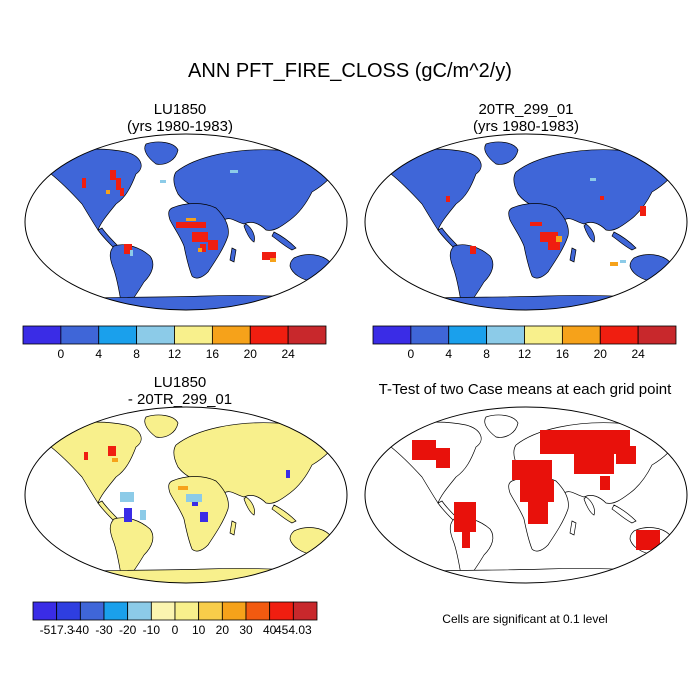  What do you see at coordinates (81, 630) in the screenshot?
I see `colorbar-difference-tick-label: -40` at bounding box center [81, 630].